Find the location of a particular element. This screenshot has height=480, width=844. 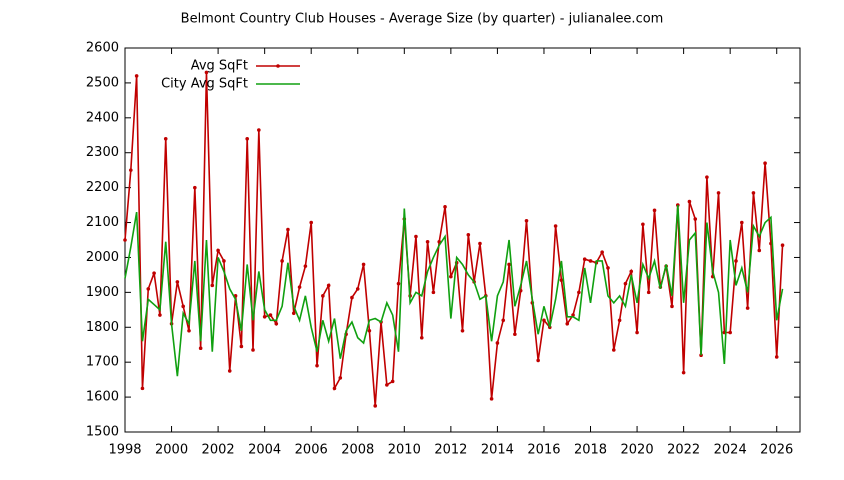

x-tick-label: 2010 is located at coordinates (404, 450).